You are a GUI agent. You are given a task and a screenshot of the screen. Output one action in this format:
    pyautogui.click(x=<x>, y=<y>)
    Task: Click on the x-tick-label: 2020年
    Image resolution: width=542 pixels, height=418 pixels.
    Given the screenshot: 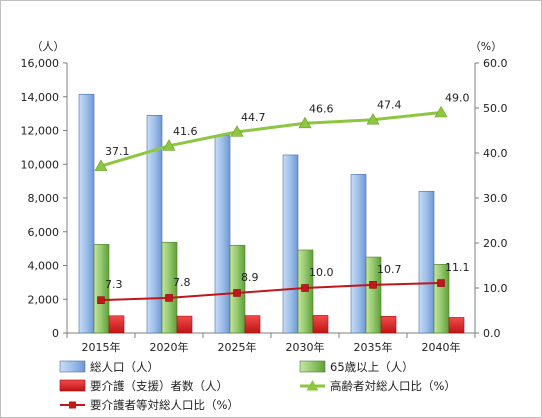 What is the action you would take?
    pyautogui.click(x=169, y=347)
    